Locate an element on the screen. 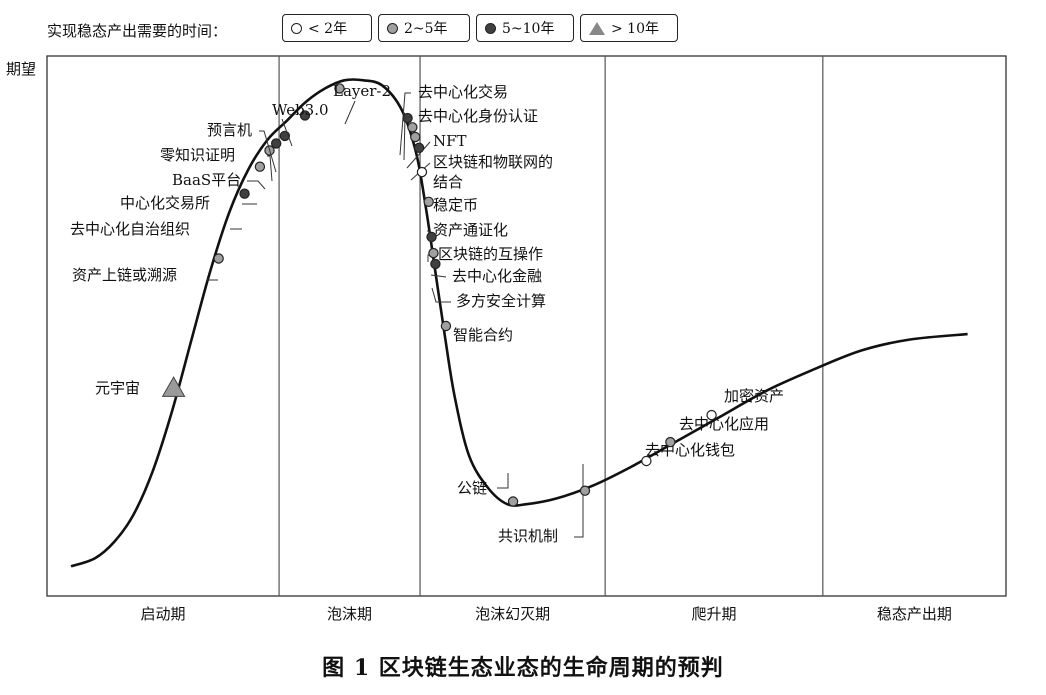  legend-item-label: > 10年 is located at coordinates (635, 29).